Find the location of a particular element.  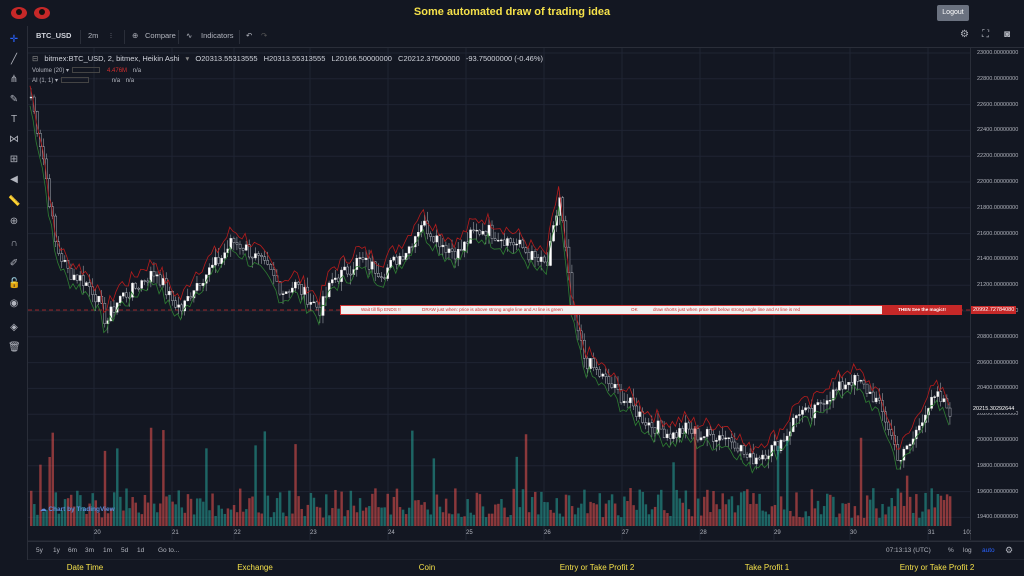

footer-coin: Coin is located at coordinates (427, 567).